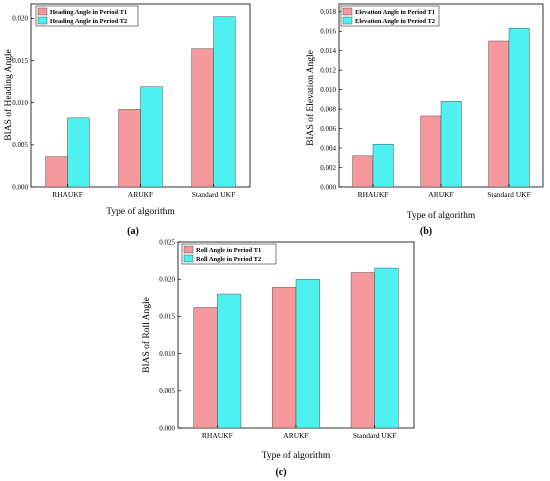 The width and height of the screenshot is (550, 481). I want to click on y-axis-title: BIAS of Elevation Angle, so click(310, 98).